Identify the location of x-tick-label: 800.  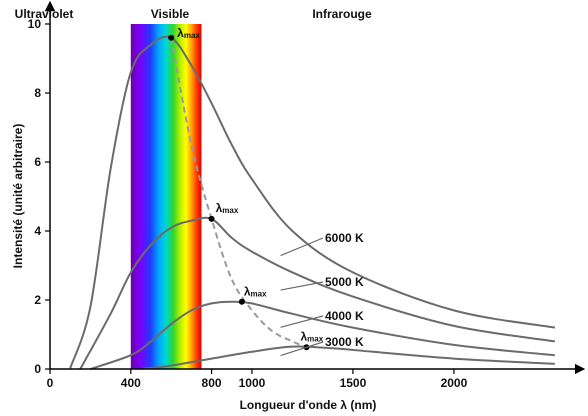
(212, 383).